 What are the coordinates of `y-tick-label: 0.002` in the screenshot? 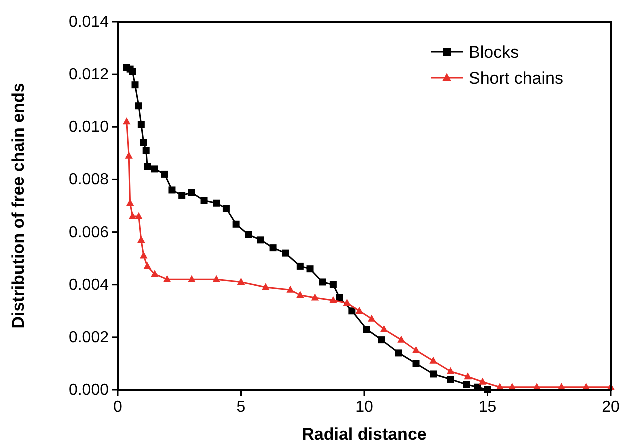 It's located at (89, 337).